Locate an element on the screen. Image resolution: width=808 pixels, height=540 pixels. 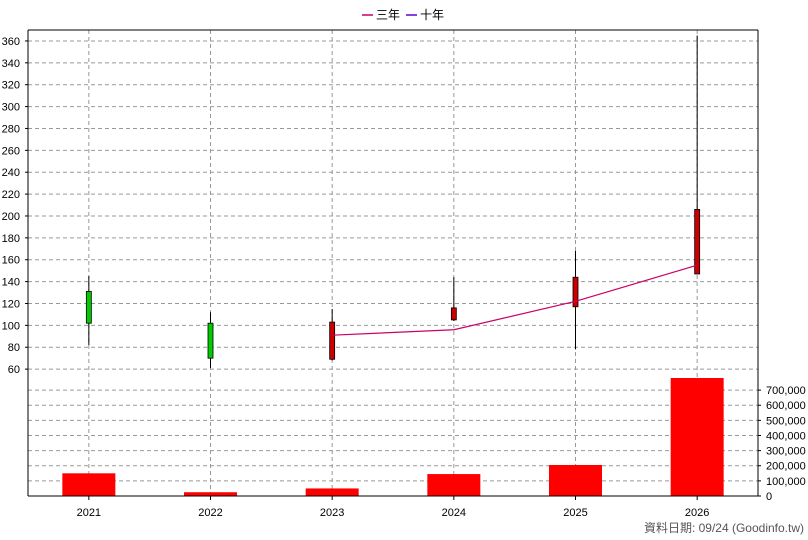
price-tick-label: 180 is located at coordinates (11, 239).